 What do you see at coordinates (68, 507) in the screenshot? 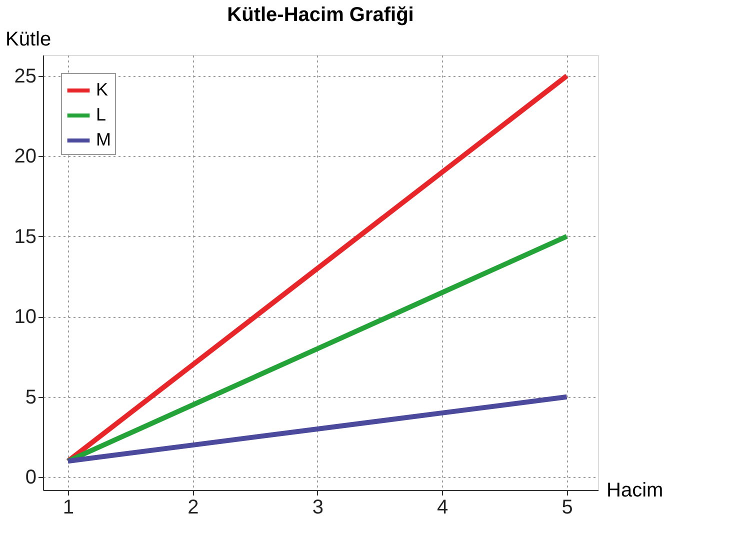
I see `x-tick-label: 1` at bounding box center [68, 507].